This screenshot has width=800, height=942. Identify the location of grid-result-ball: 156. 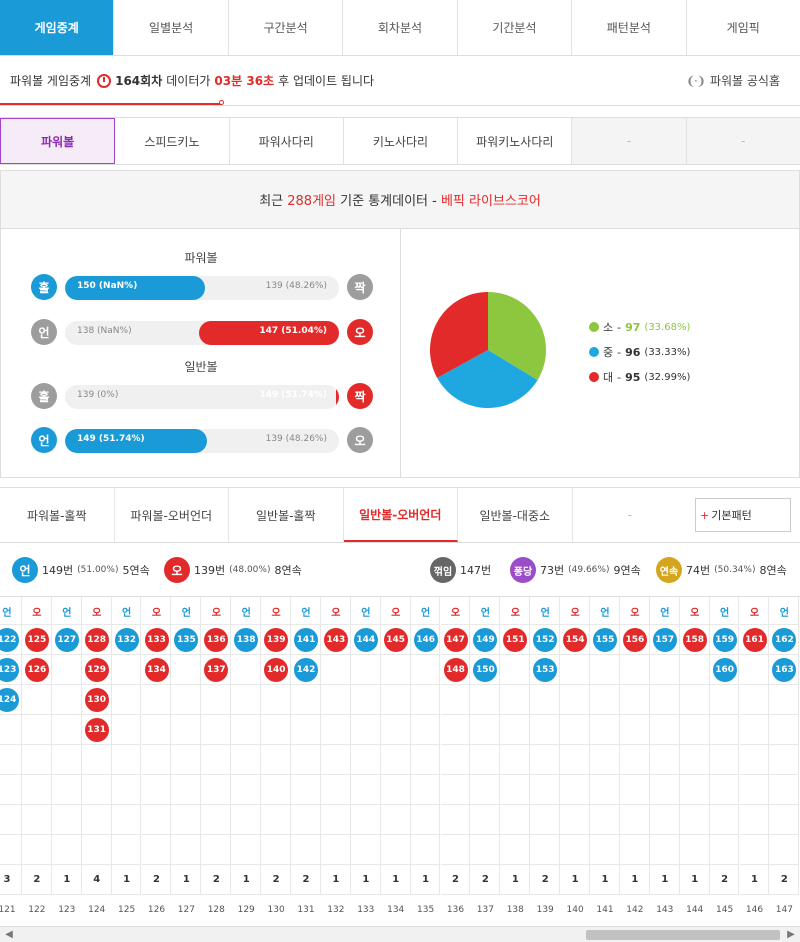
(634, 640).